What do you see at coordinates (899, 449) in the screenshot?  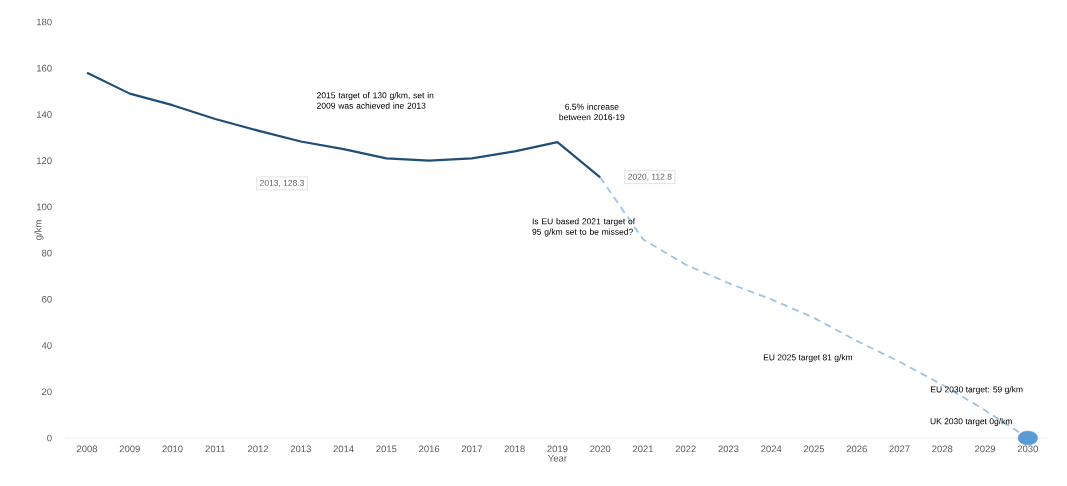 I see `x-tick-label: 2027` at bounding box center [899, 449].